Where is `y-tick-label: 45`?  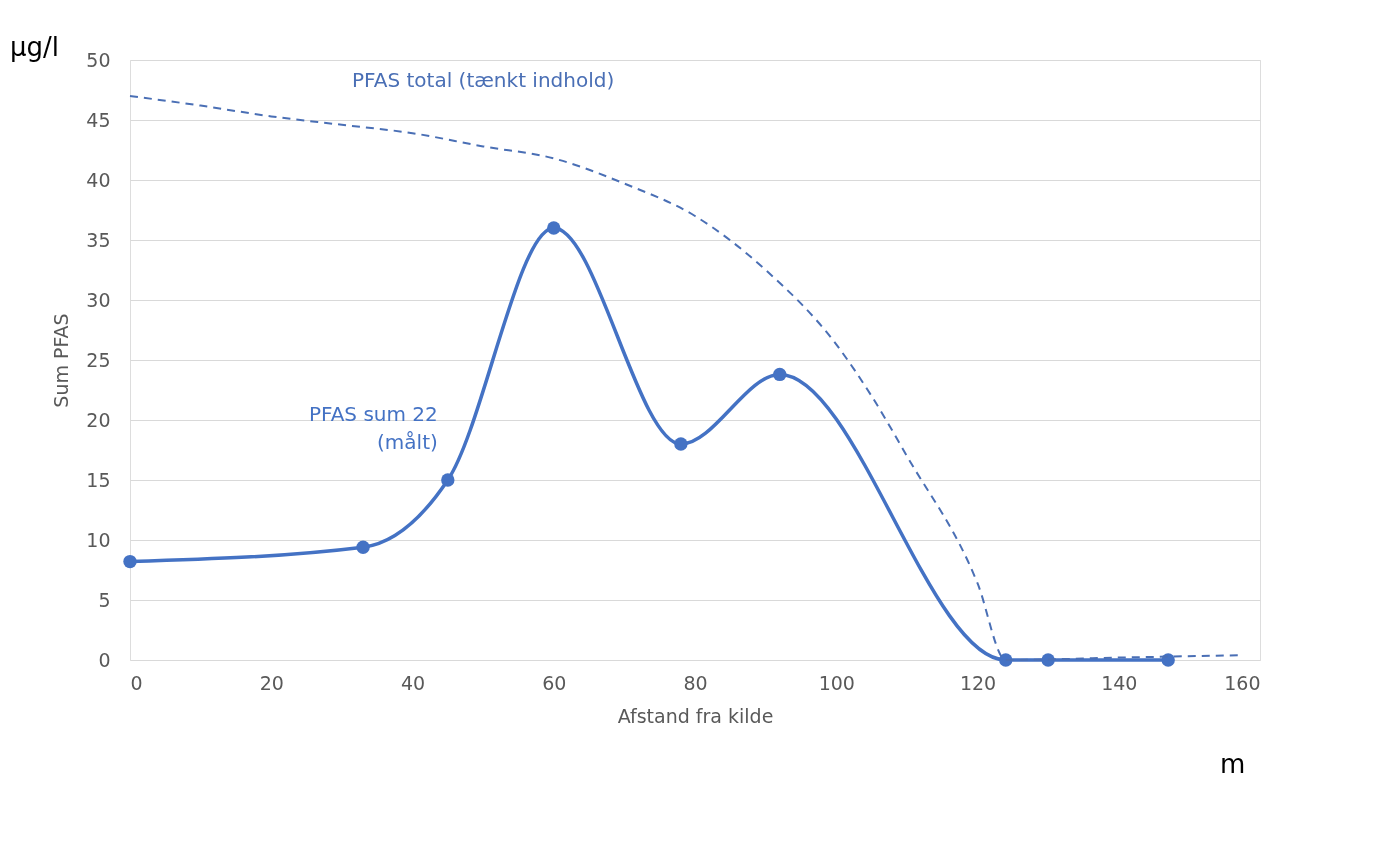 y-tick-label: 45 is located at coordinates (98, 119).